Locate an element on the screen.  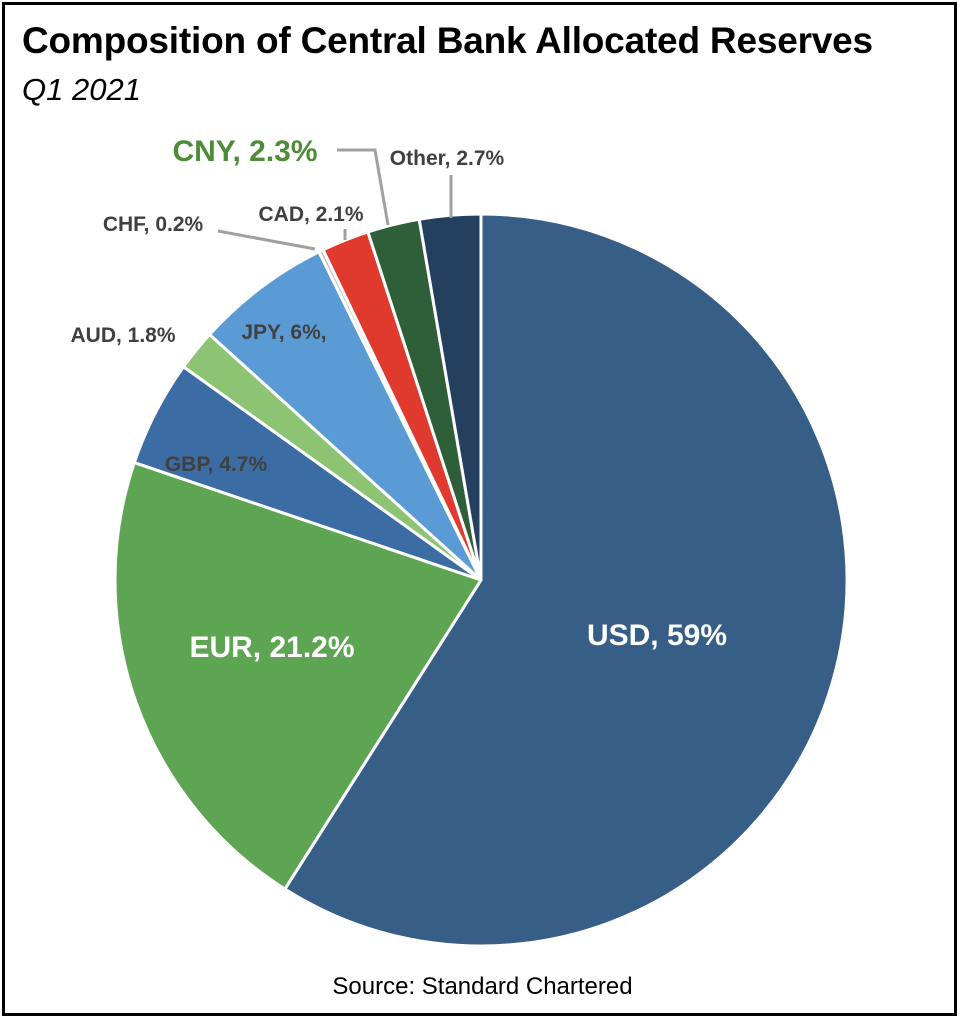
data-label-gbp: GBP, 4.7% is located at coordinates (216, 464).